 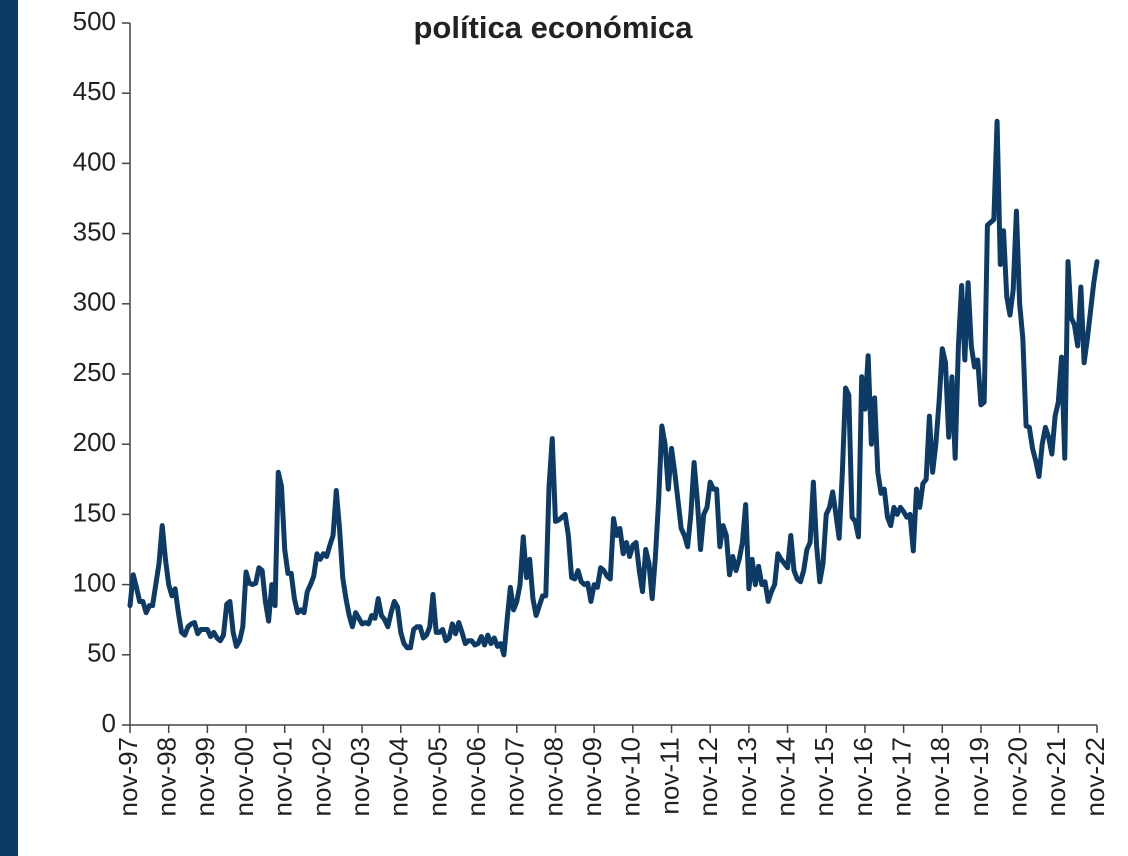 What do you see at coordinates (94, 442) in the screenshot?
I see `y-tick-label: 200` at bounding box center [94, 442].